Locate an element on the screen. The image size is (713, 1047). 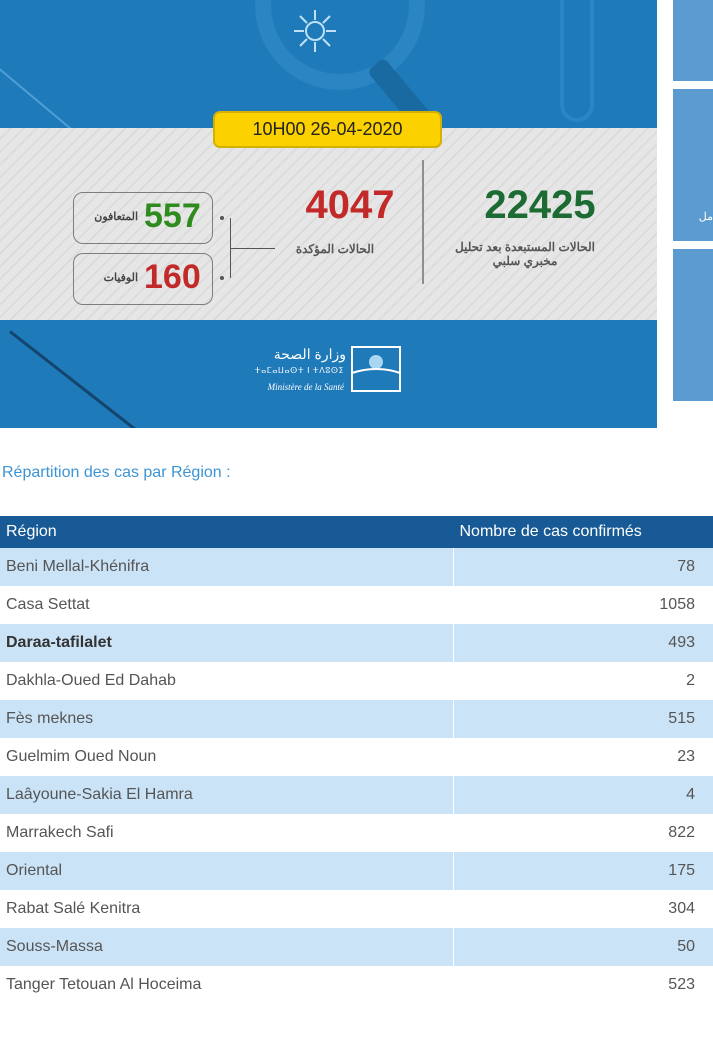
table-row: Fès meknes 515 is located at coordinates (356, 719).